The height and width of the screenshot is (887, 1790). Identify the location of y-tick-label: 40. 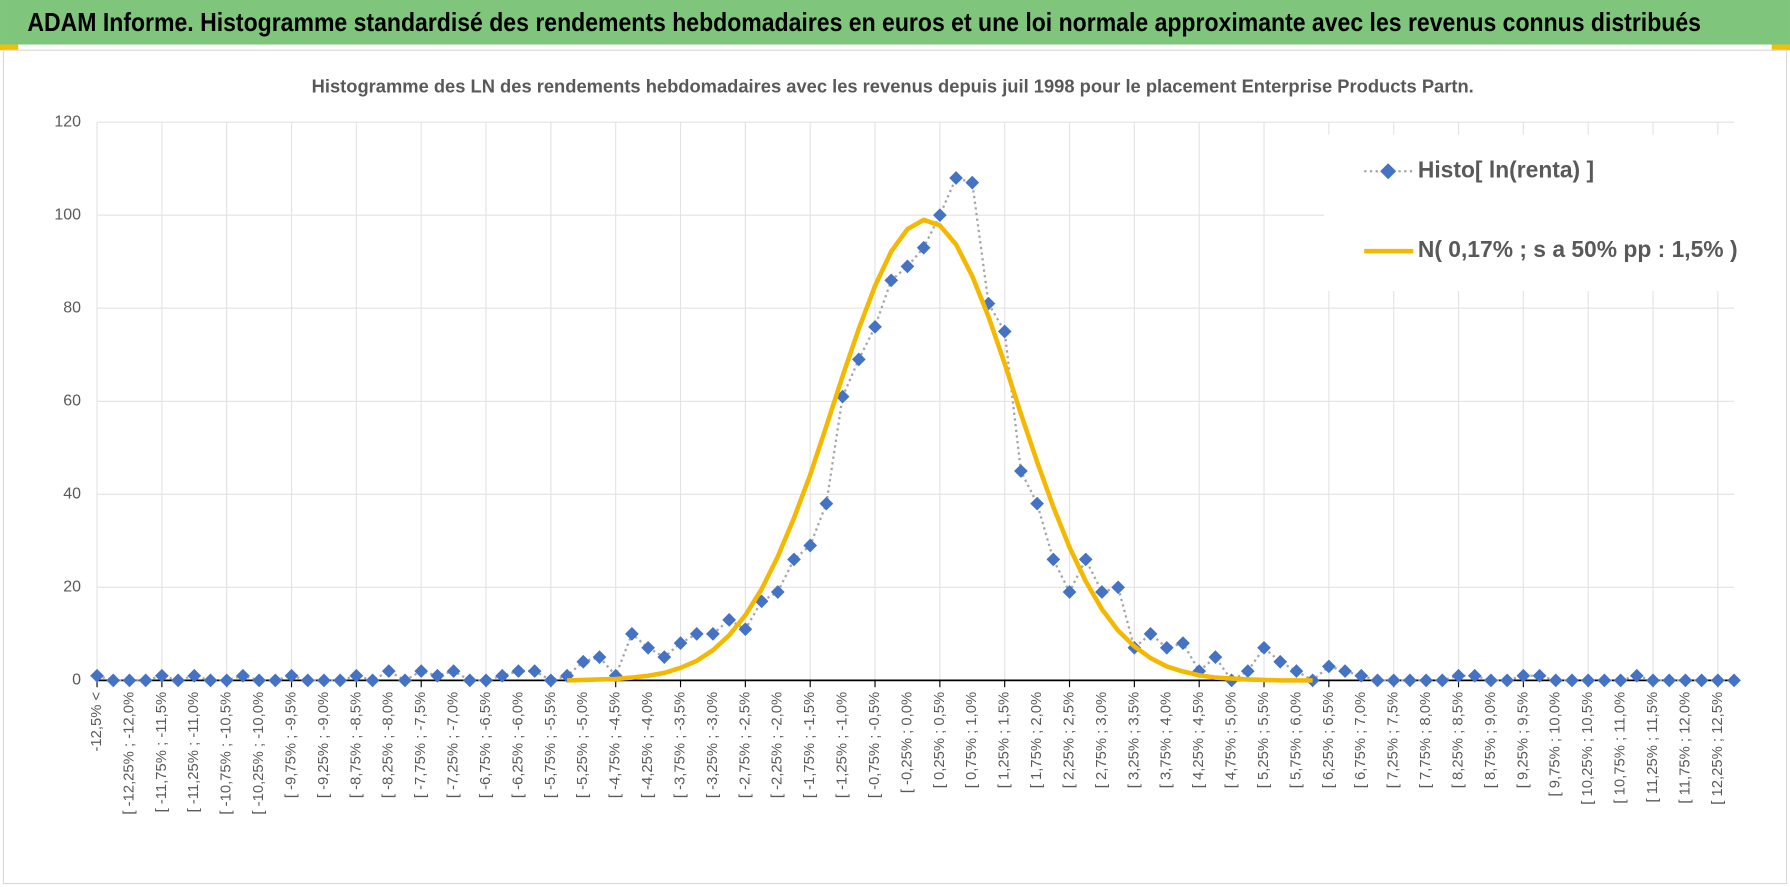
(72, 494).